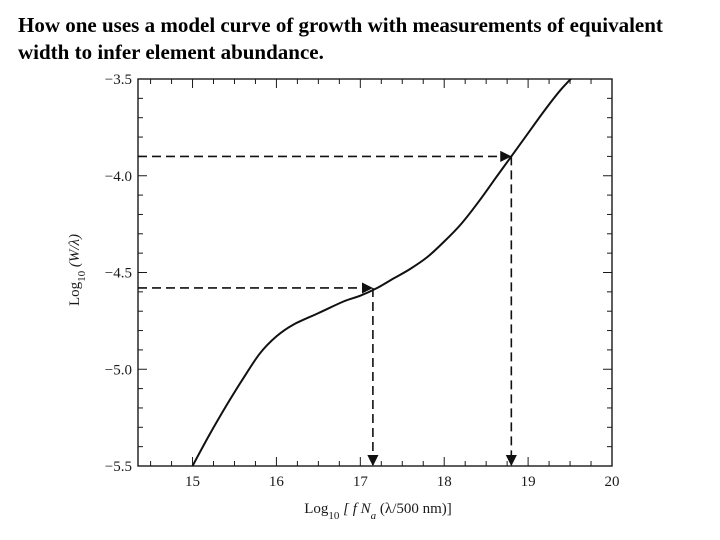 The image size is (720, 540). Describe the element at coordinates (277, 482) in the screenshot. I see `x-tick-label: 16` at that location.